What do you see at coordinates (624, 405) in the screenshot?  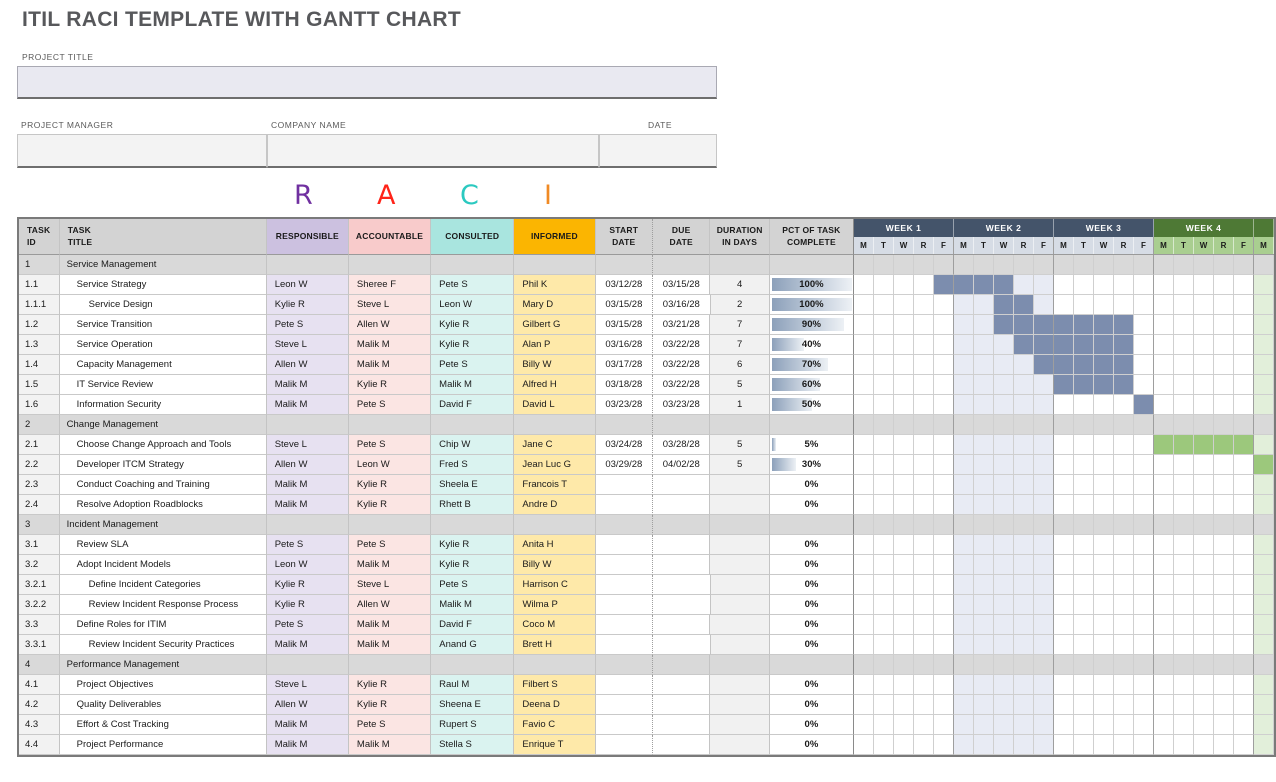 I see `cell-start-date: 03/23/28` at bounding box center [624, 405].